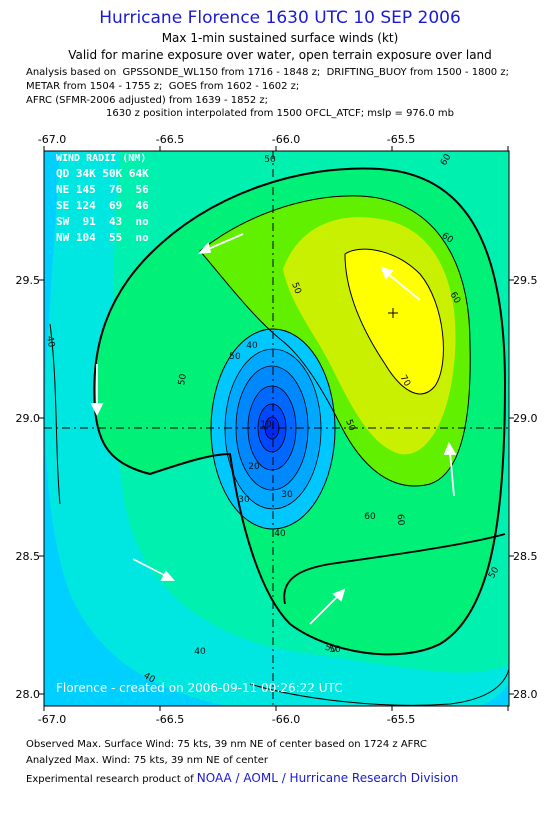 This screenshot has height=815, width=560. Describe the element at coordinates (266, 425) in the screenshot. I see `contour-label: 10` at that location.